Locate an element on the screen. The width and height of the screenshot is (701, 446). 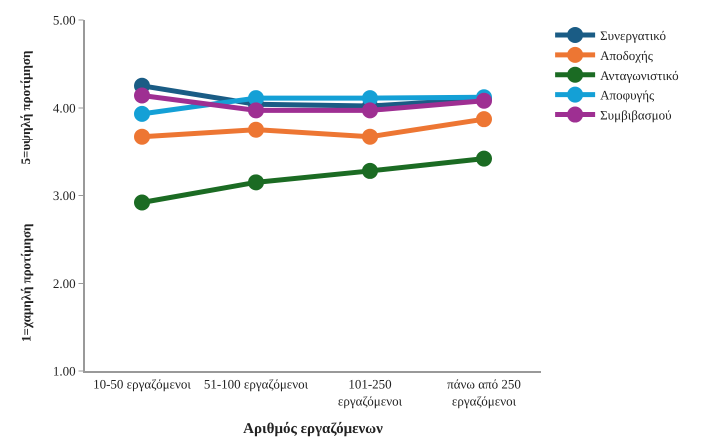
legend-label: Συνεργατικό is located at coordinates (633, 36).